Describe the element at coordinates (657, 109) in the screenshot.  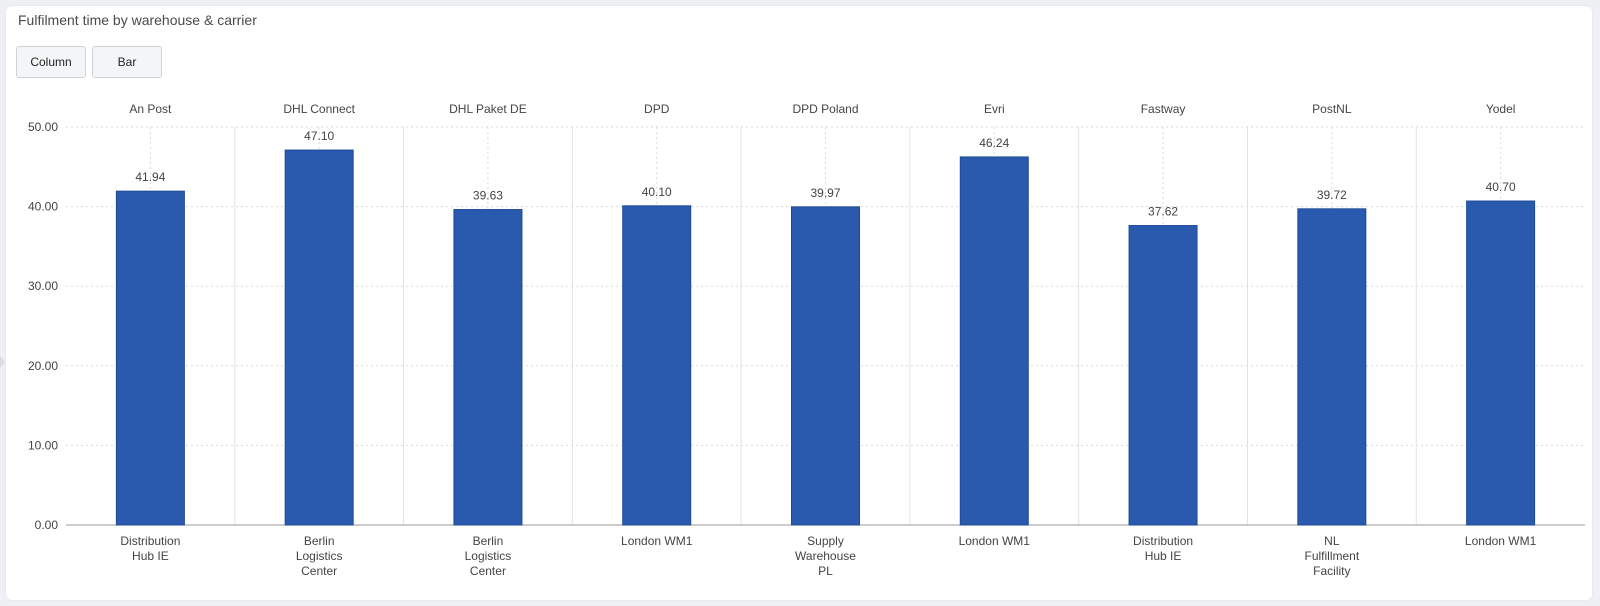
I see `group-label: DPD` at that location.